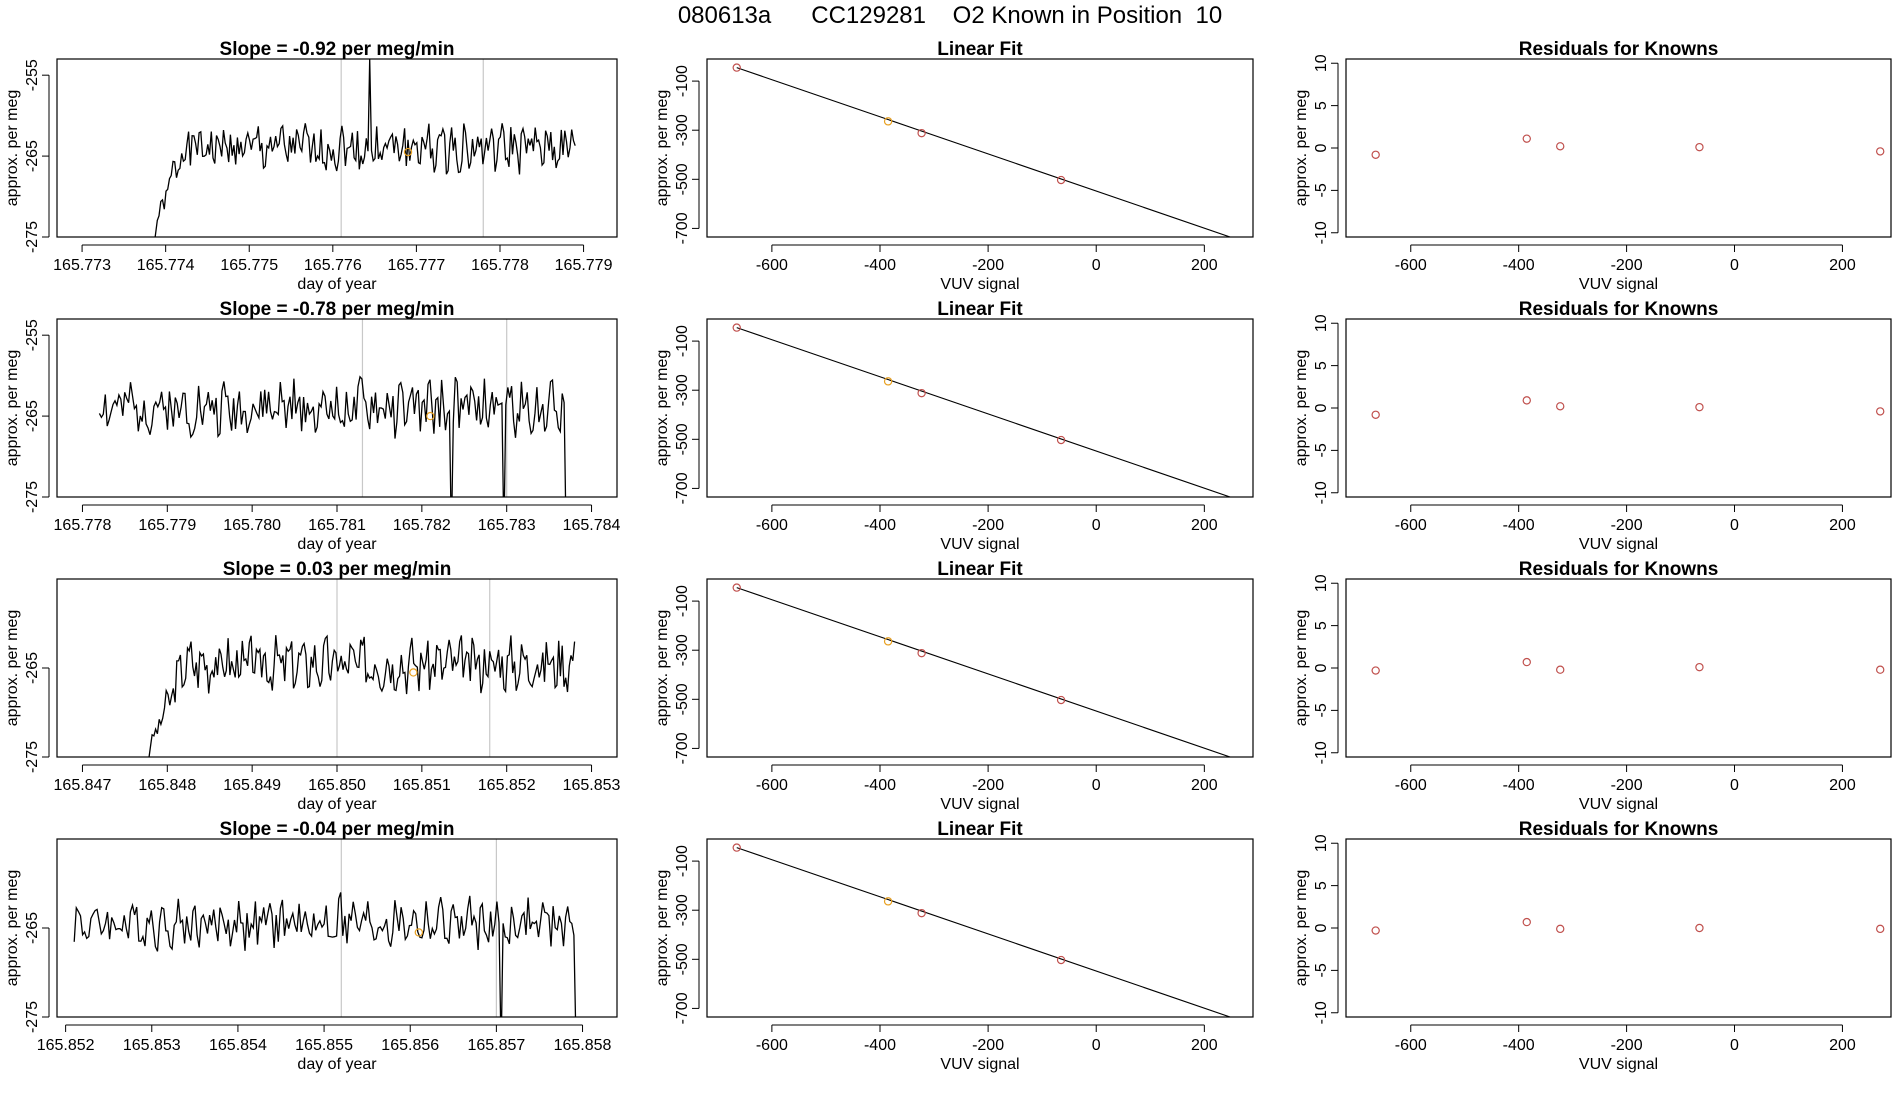  I want to click on y-tick-label: -10, so click(1321, 752).